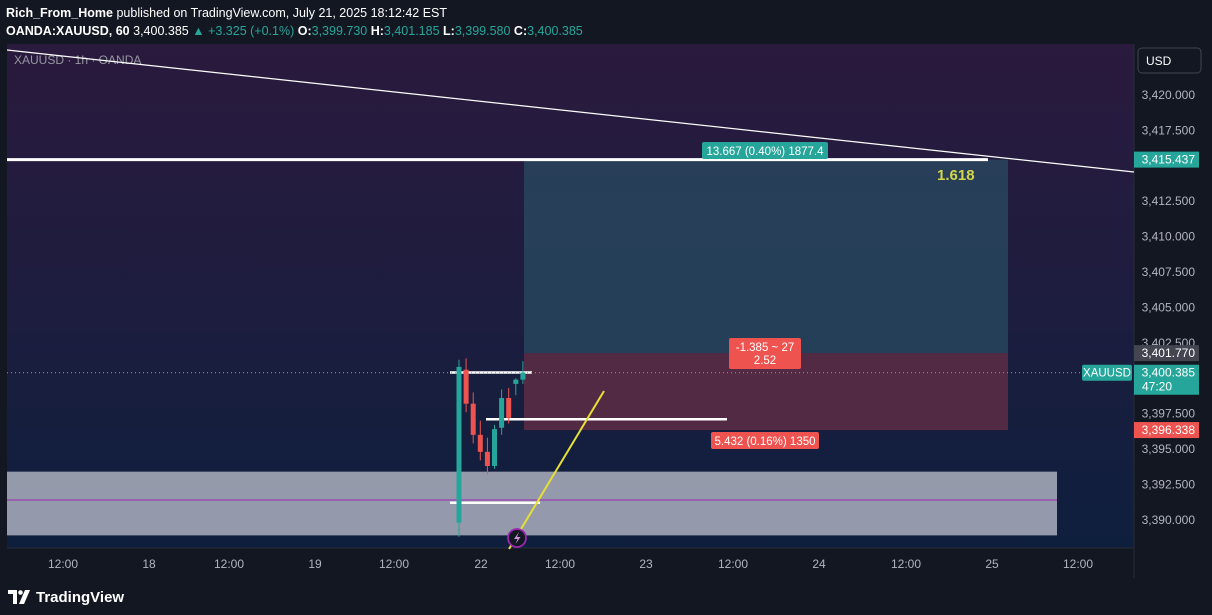 The width and height of the screenshot is (1212, 615). I want to click on price-tick-label: 3,407.500, so click(1169, 272).